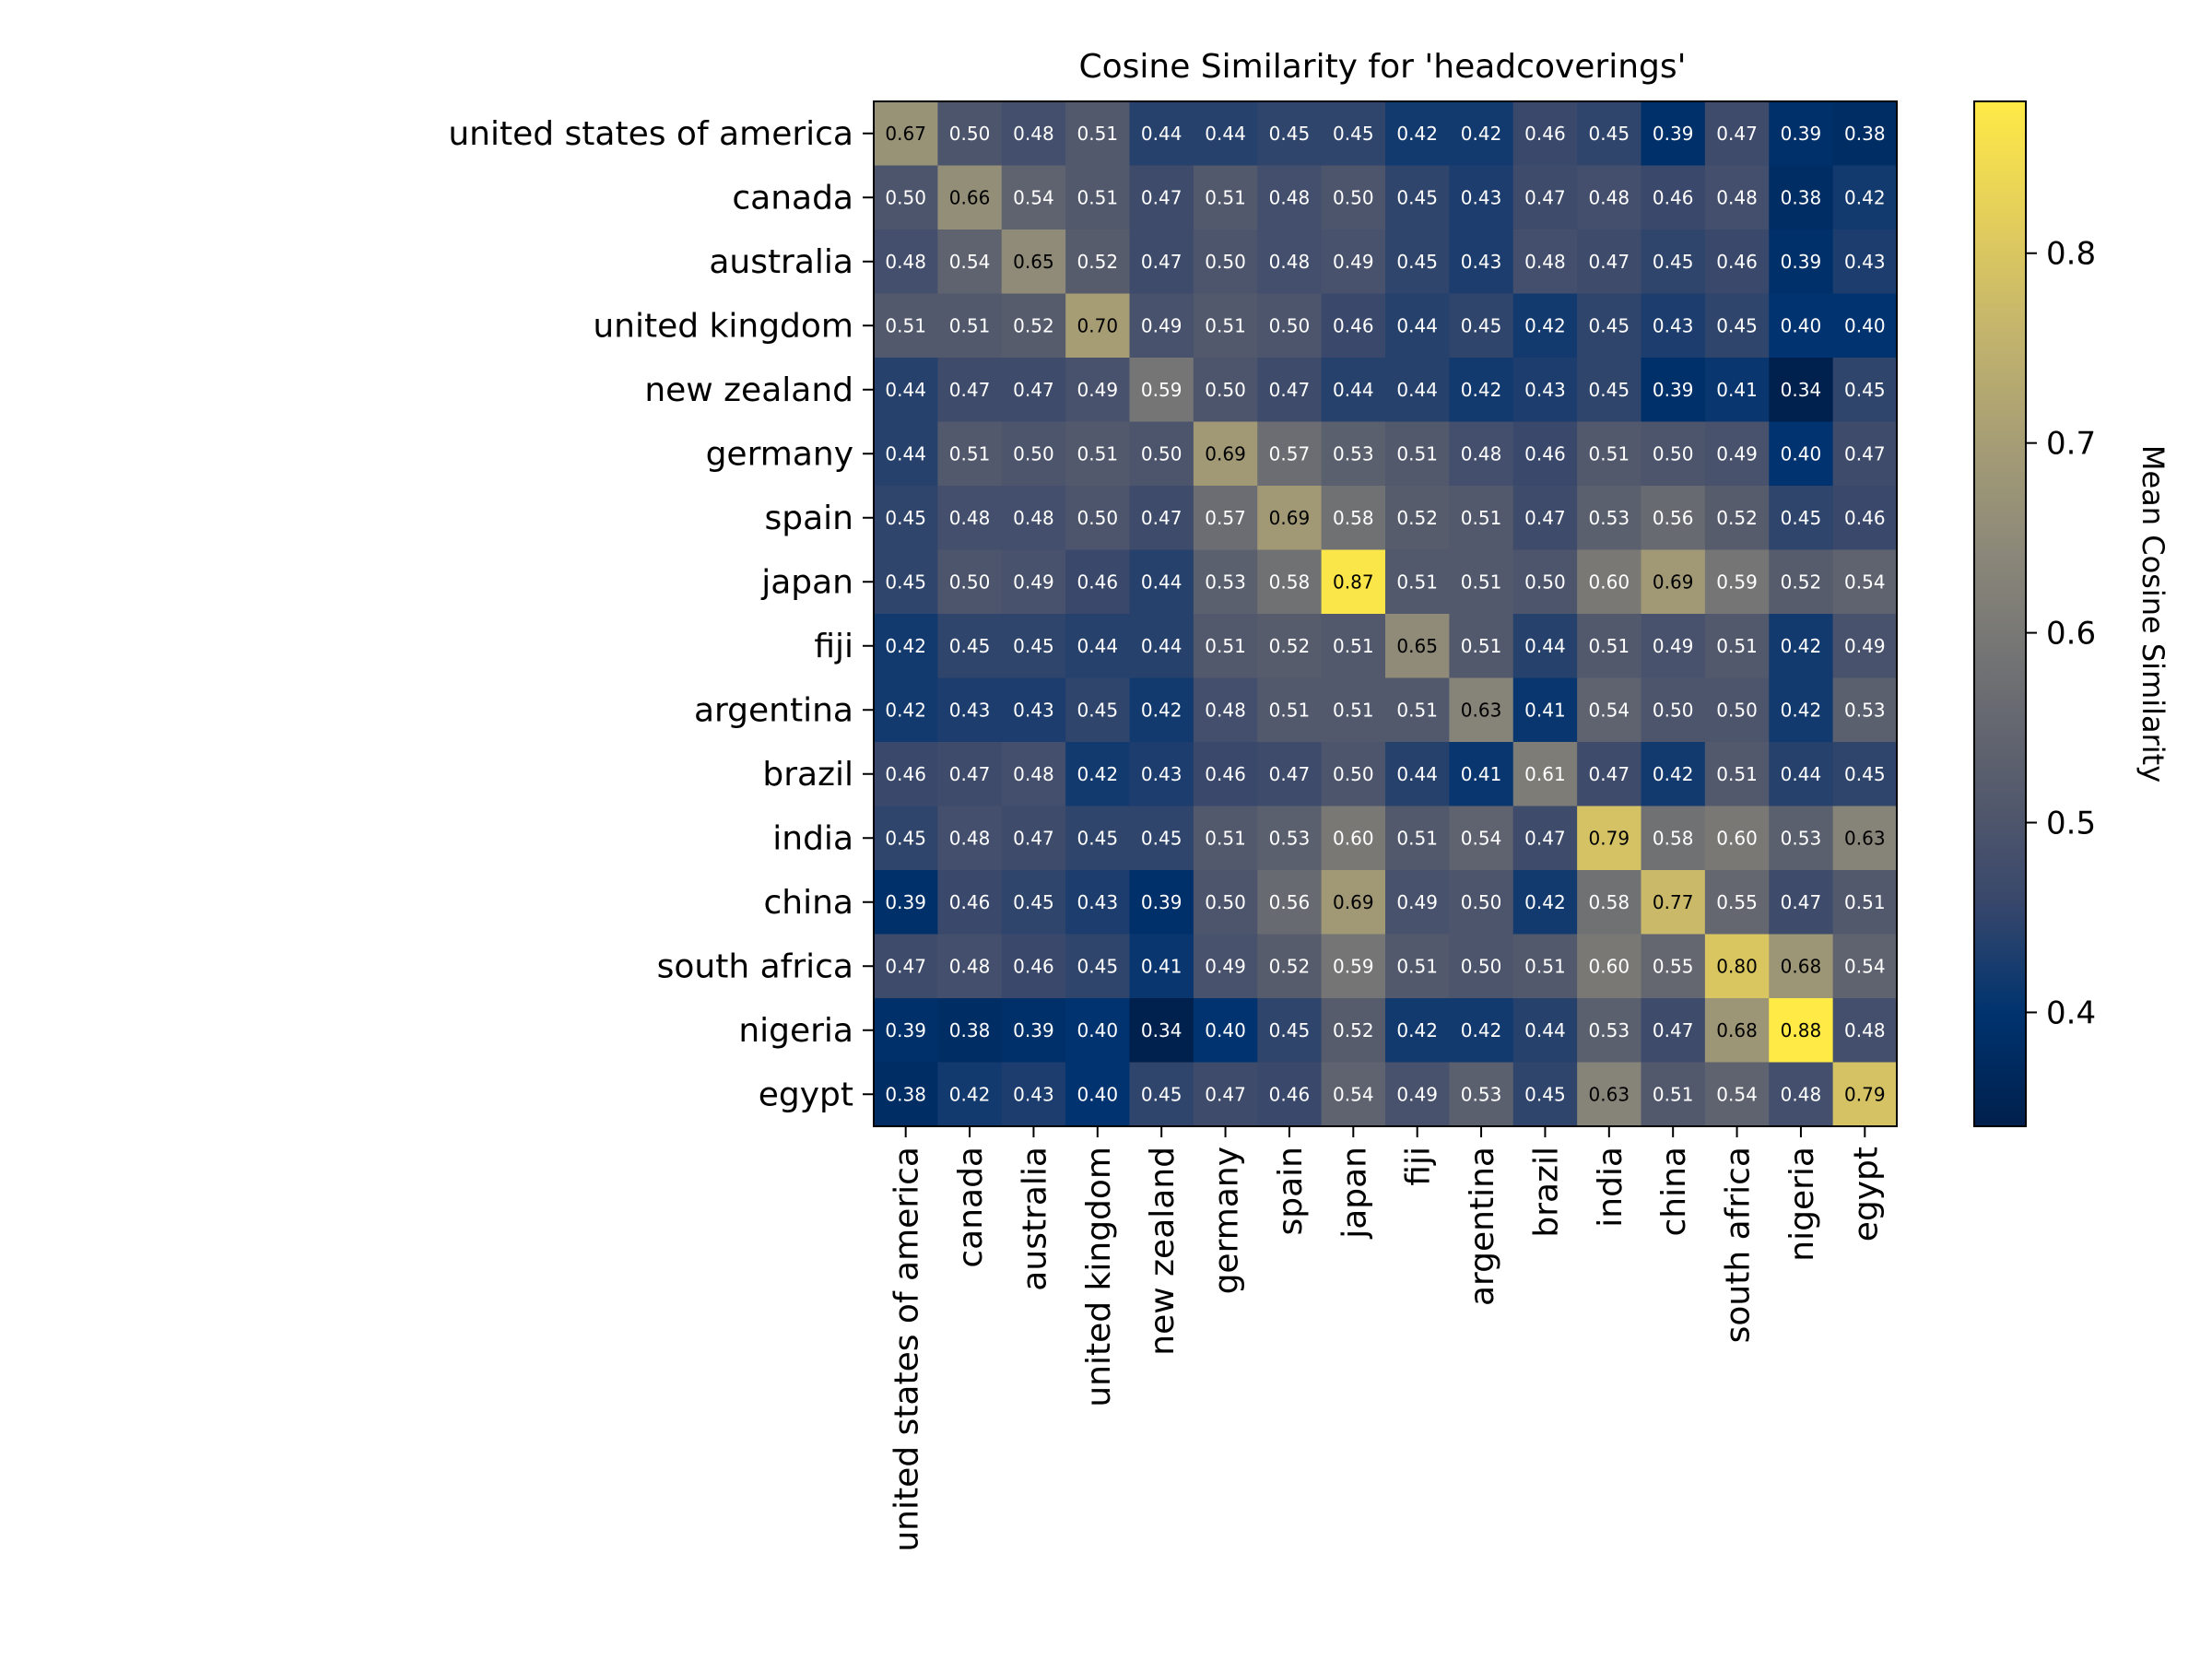  I want to click on cell-value-label: 0.67, so click(905, 134).